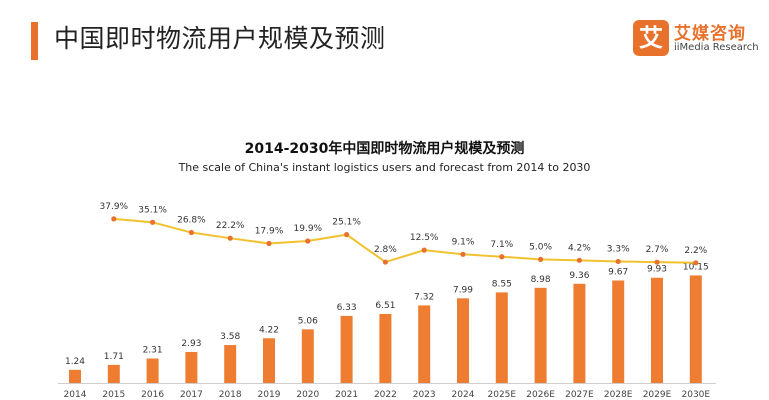  I want to click on bar-value-label: 10.15, so click(696, 267).